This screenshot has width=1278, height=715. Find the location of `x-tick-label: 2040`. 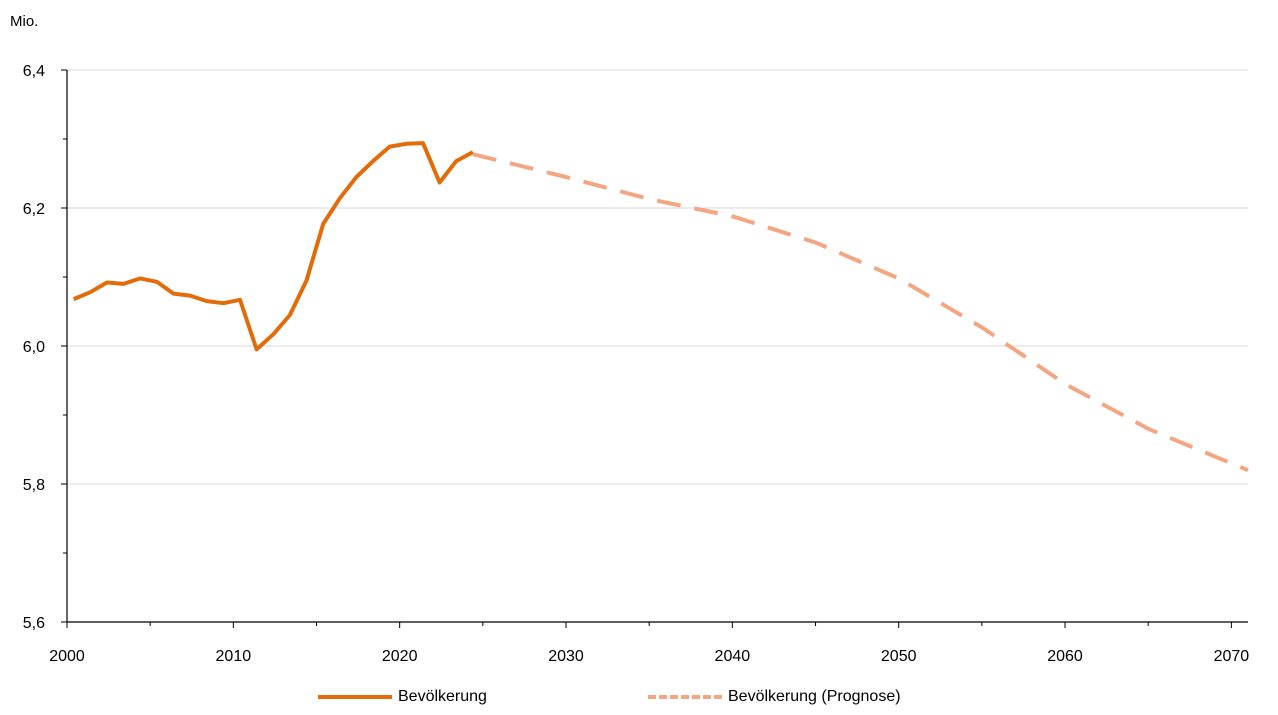

x-tick-label: 2040 is located at coordinates (733, 656).